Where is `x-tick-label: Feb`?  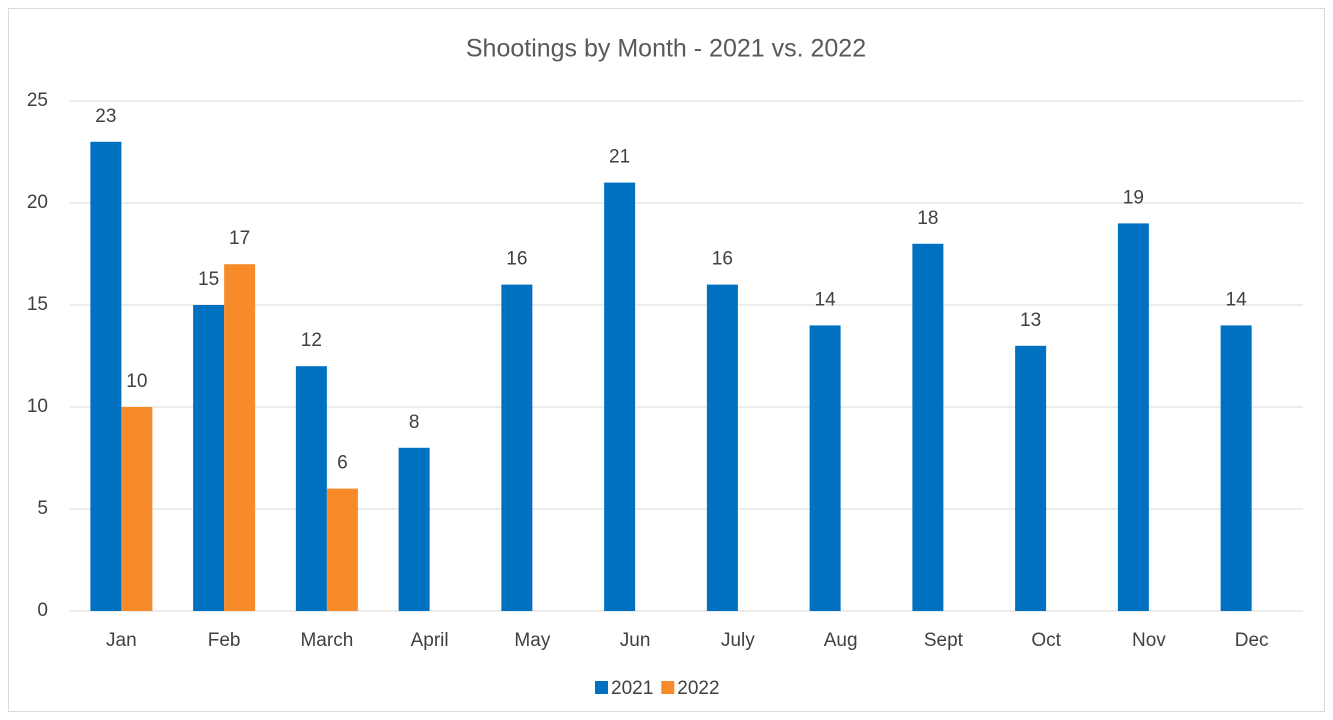
x-tick-label: Feb is located at coordinates (224, 640).